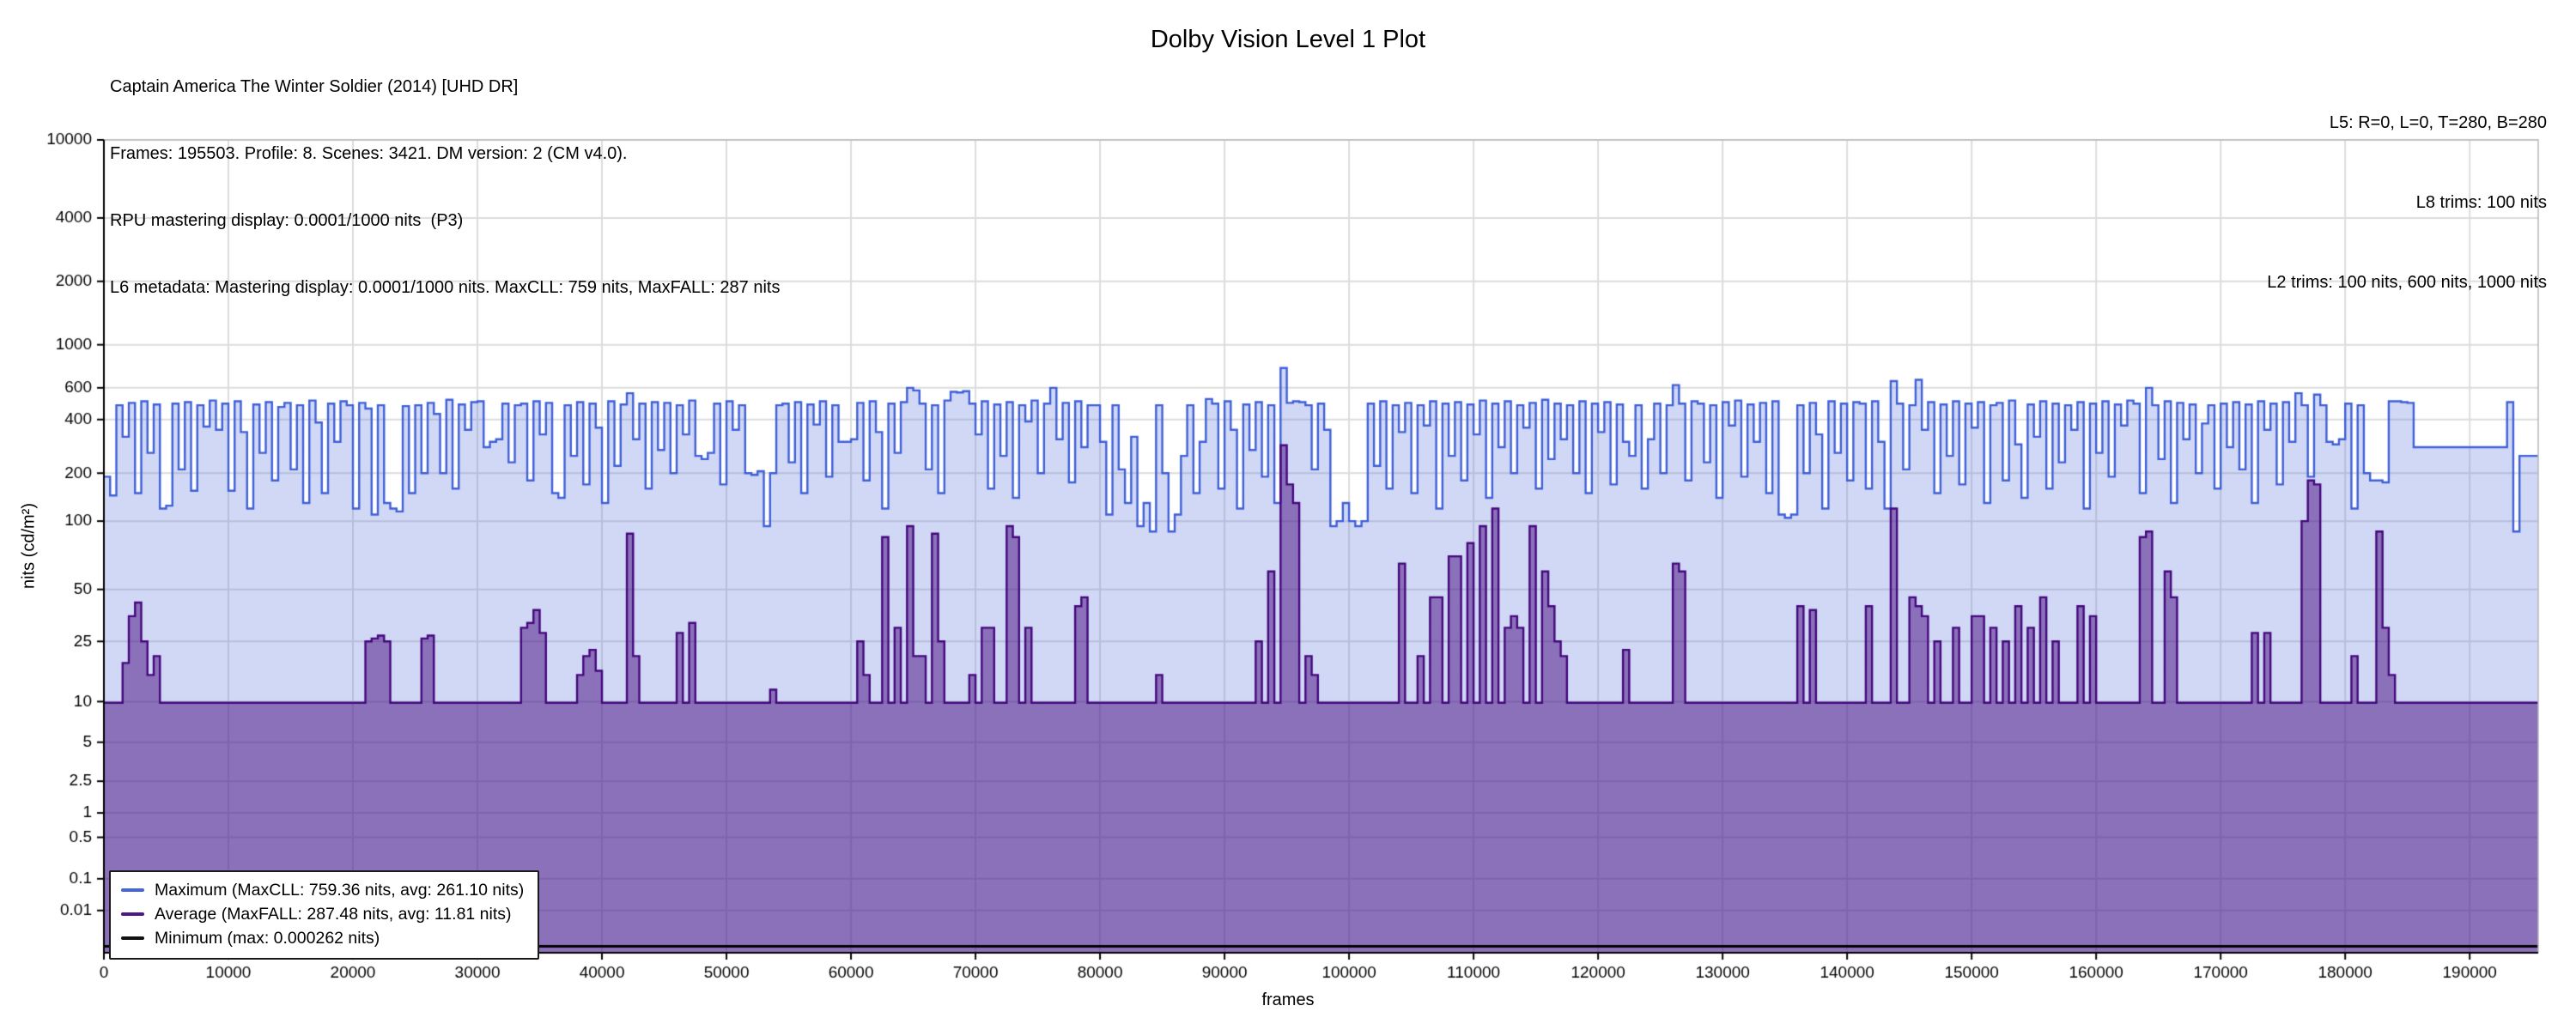 The width and height of the screenshot is (2576, 1030). What do you see at coordinates (132, 914) in the screenshot?
I see `average-line-swatch` at bounding box center [132, 914].